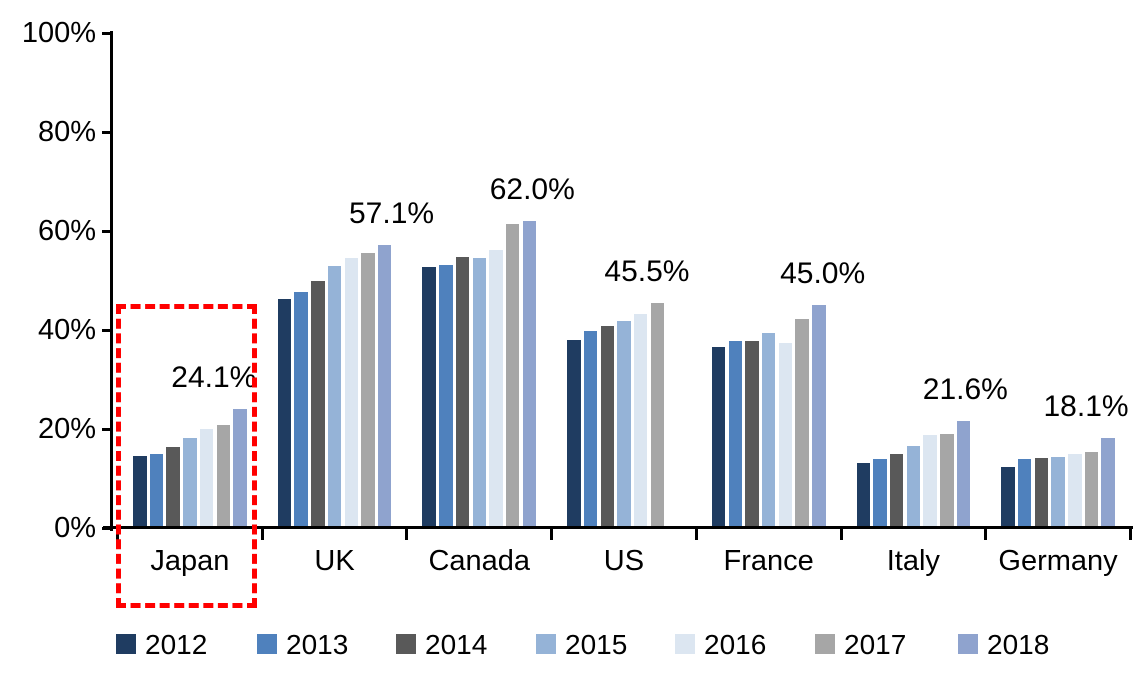 The image size is (1142, 683). I want to click on bar-france-2014, so click(752, 434).